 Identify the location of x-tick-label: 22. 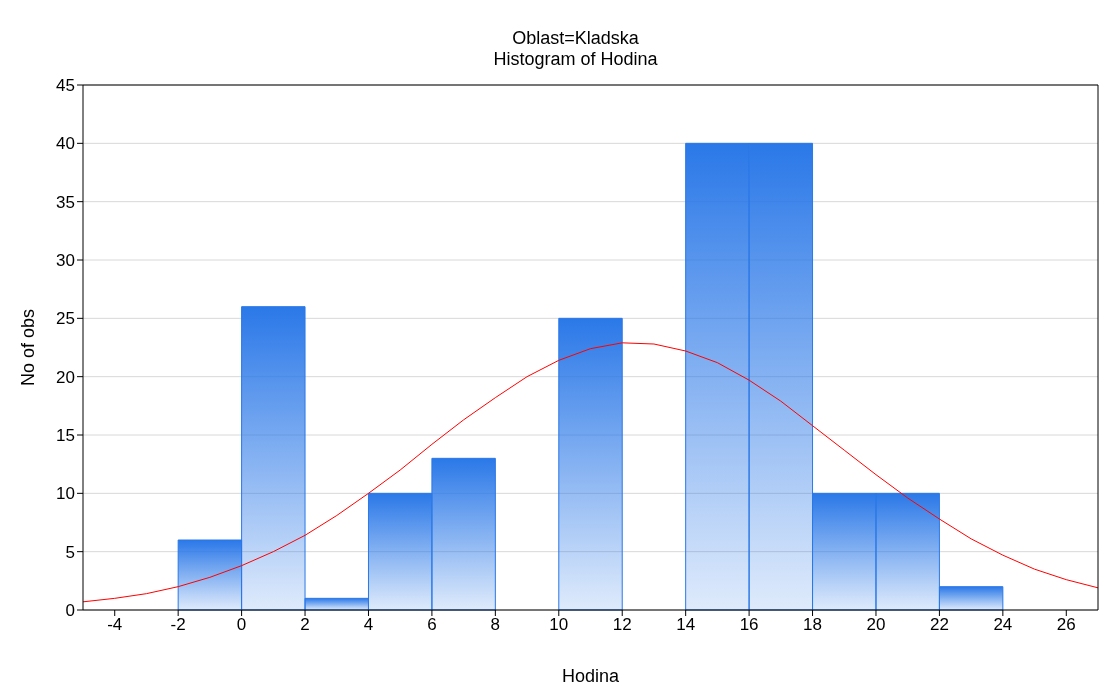
(939, 625).